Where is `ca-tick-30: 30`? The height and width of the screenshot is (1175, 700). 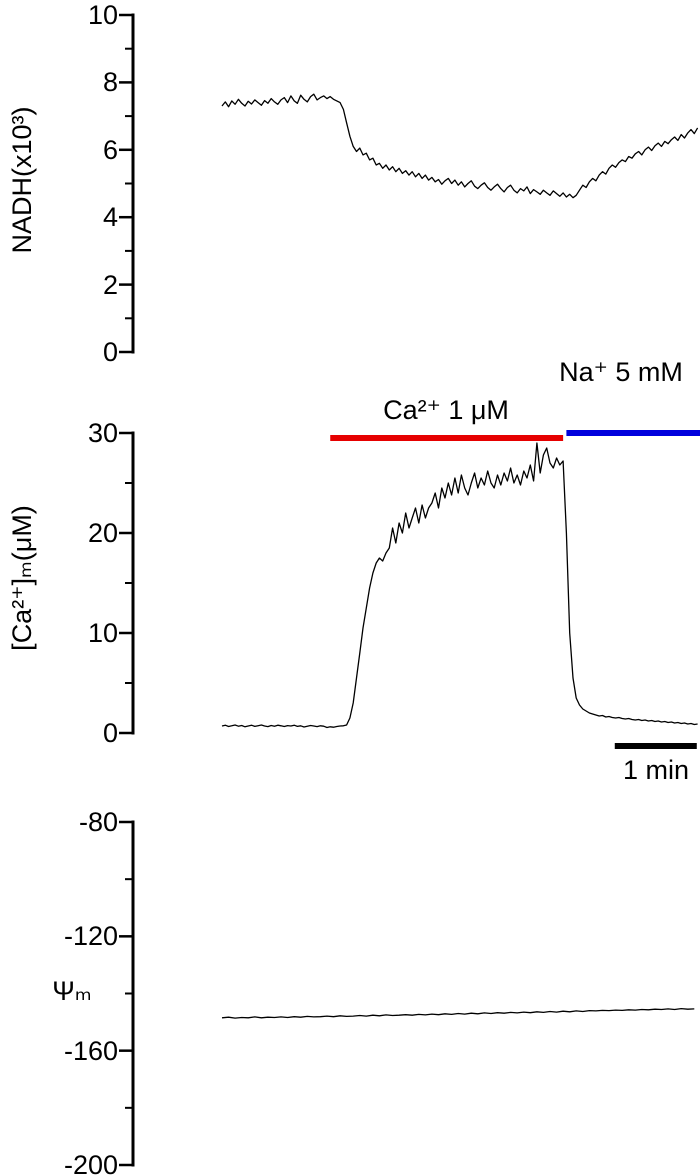 ca-tick-30: 30 is located at coordinates (102, 433).